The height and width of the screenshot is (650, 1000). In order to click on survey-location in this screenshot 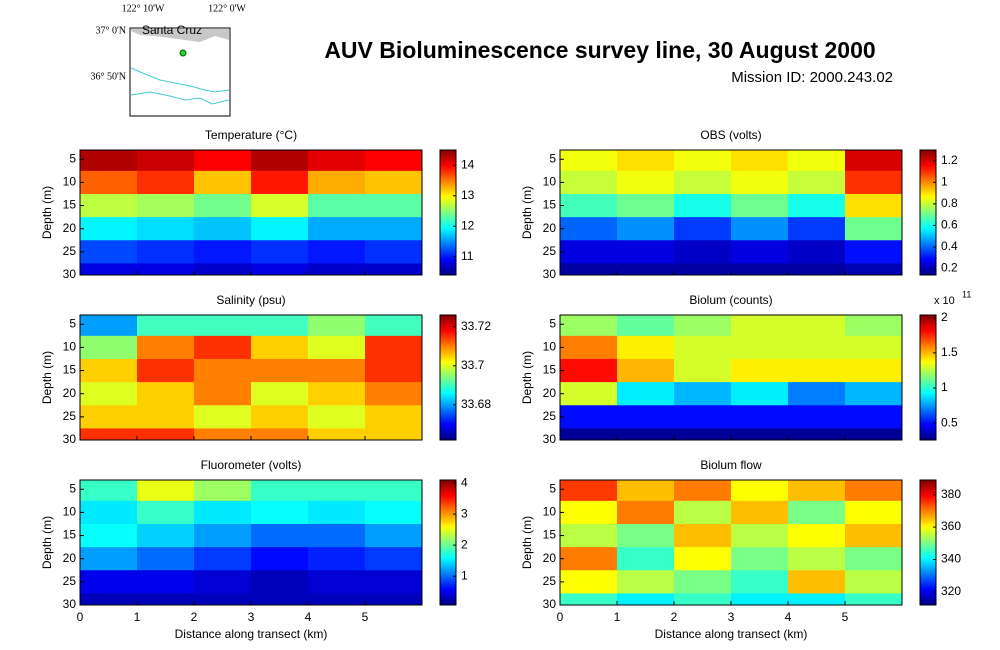, I will do `click(183, 53)`.